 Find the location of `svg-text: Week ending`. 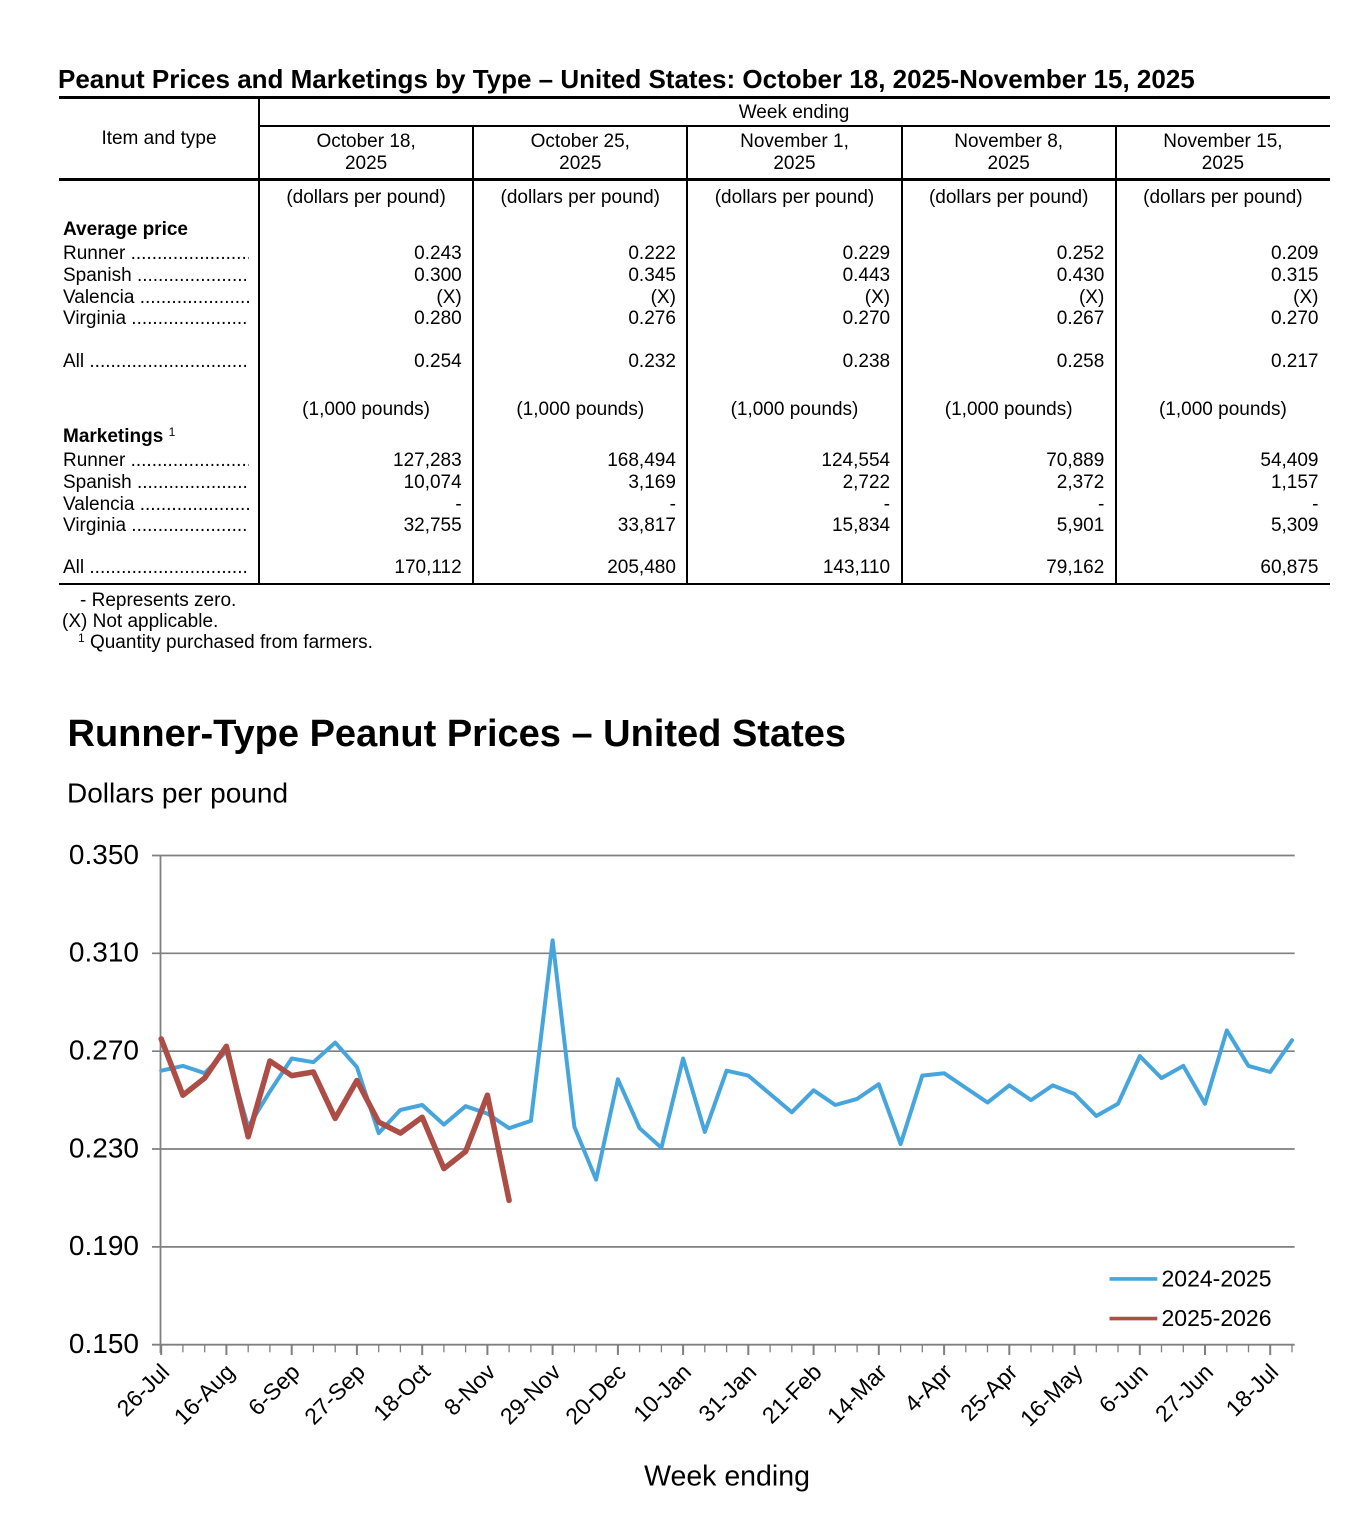

svg-text: Week ending is located at coordinates (727, 1477).